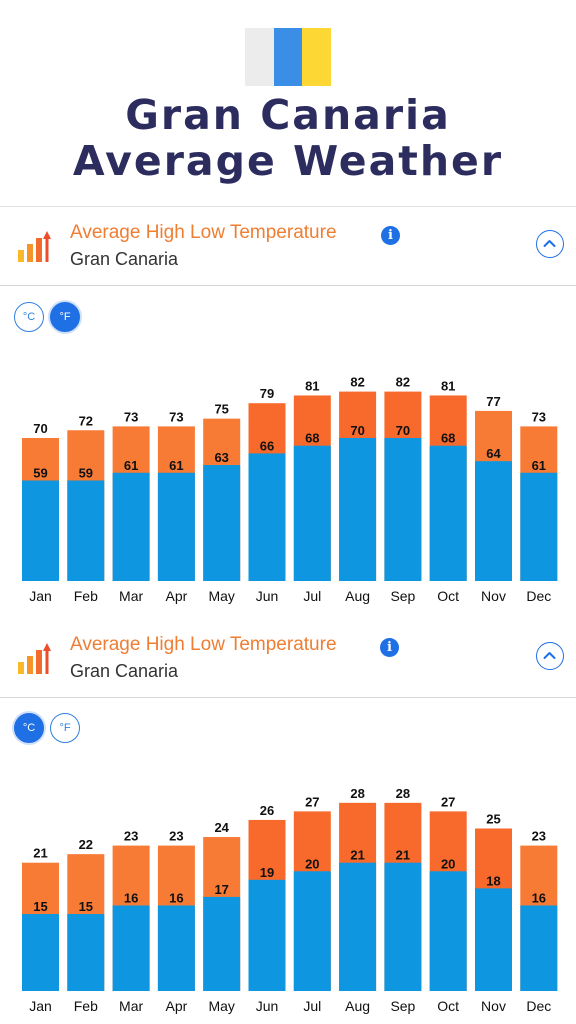 The width and height of the screenshot is (576, 1024). I want to click on high-value-label: 22, so click(86, 844).